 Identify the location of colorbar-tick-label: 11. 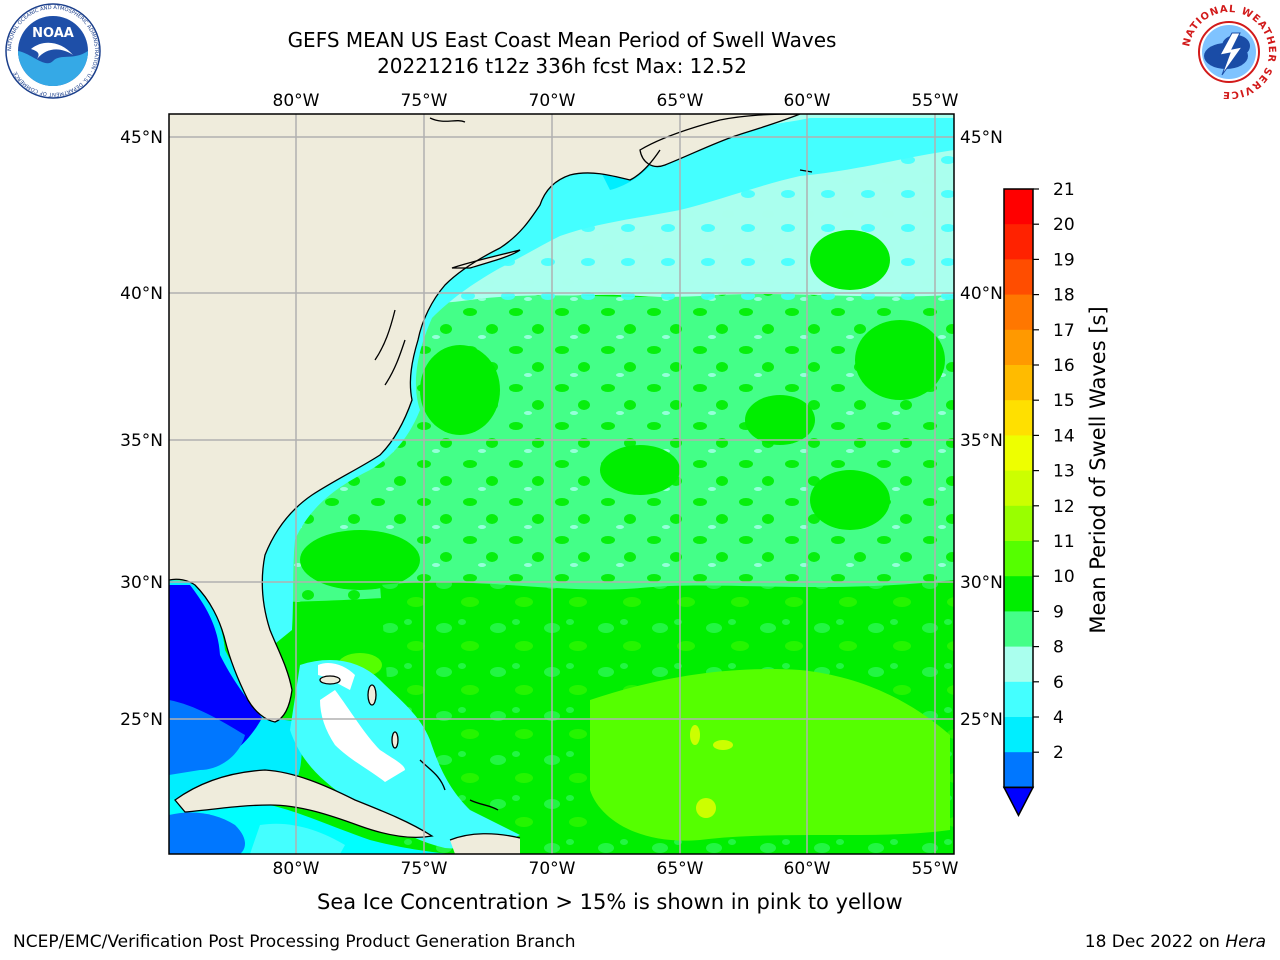
(1064, 542).